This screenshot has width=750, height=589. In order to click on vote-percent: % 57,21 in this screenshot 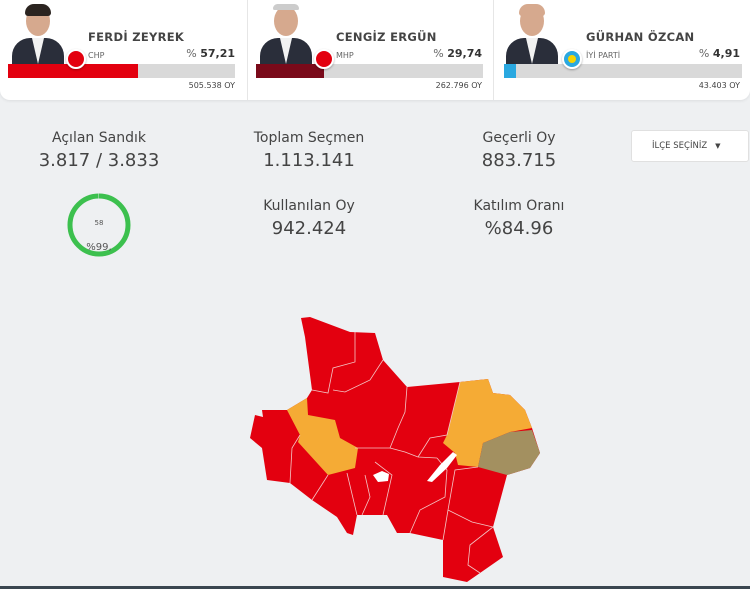, I will do `click(210, 53)`.